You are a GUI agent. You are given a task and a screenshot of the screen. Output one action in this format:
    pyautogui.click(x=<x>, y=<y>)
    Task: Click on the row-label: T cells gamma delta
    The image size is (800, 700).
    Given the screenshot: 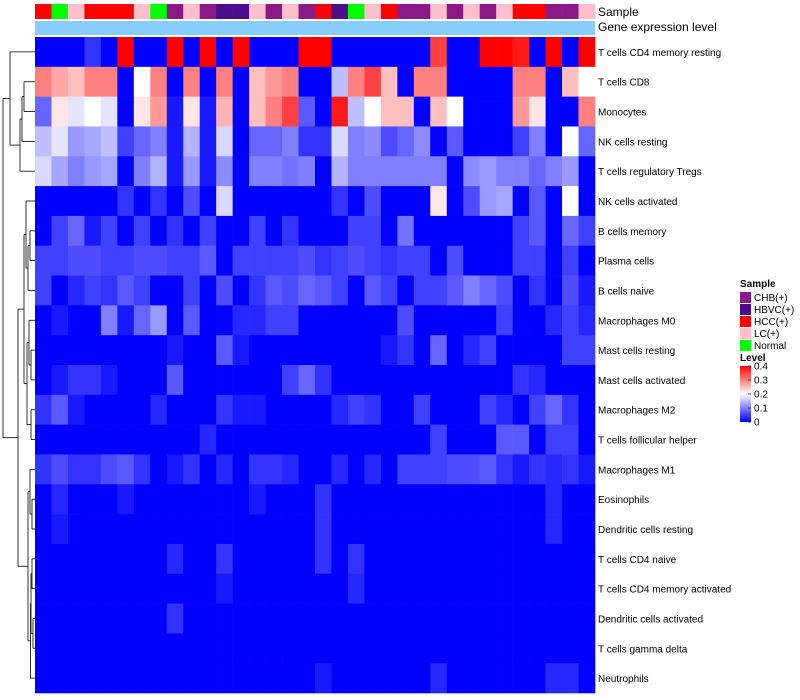 What is the action you would take?
    pyautogui.click(x=643, y=649)
    